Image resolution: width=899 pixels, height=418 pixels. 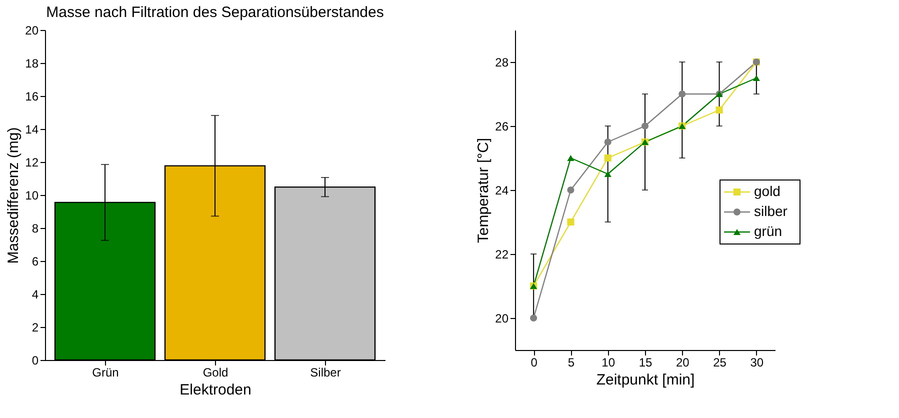 I want to click on y-tick-label: 26, so click(x=502, y=127).